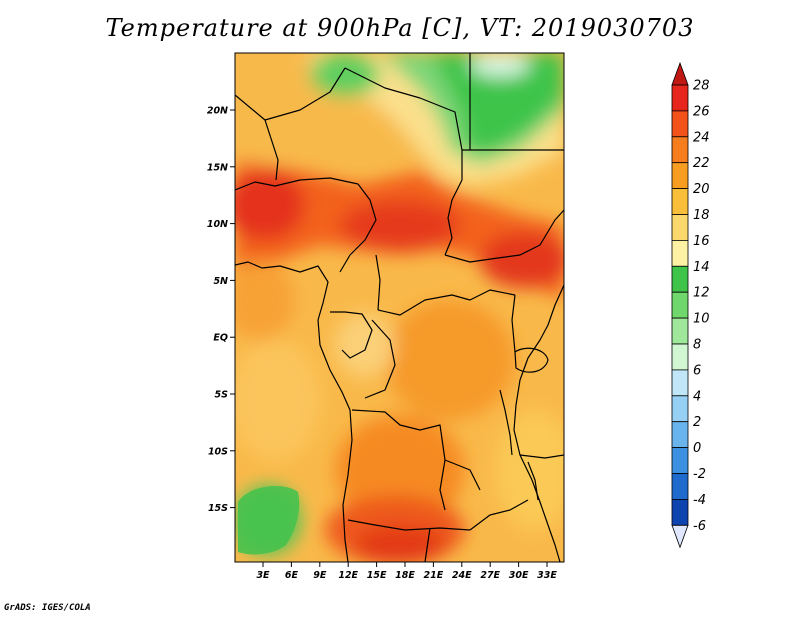 The height and width of the screenshot is (618, 800). I want to click on lake-tanganyika, so click(506, 422).